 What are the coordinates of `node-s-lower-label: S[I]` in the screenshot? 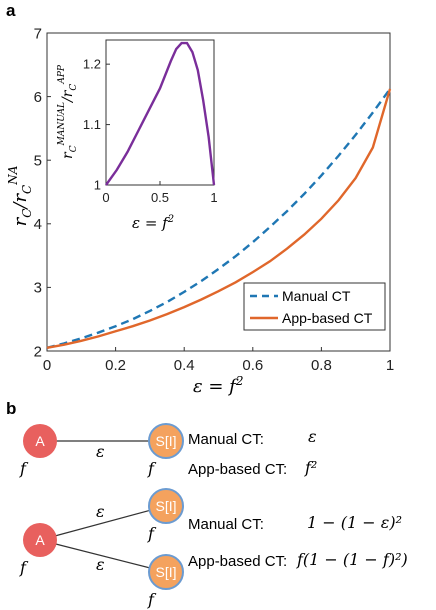 It's located at (165, 572).